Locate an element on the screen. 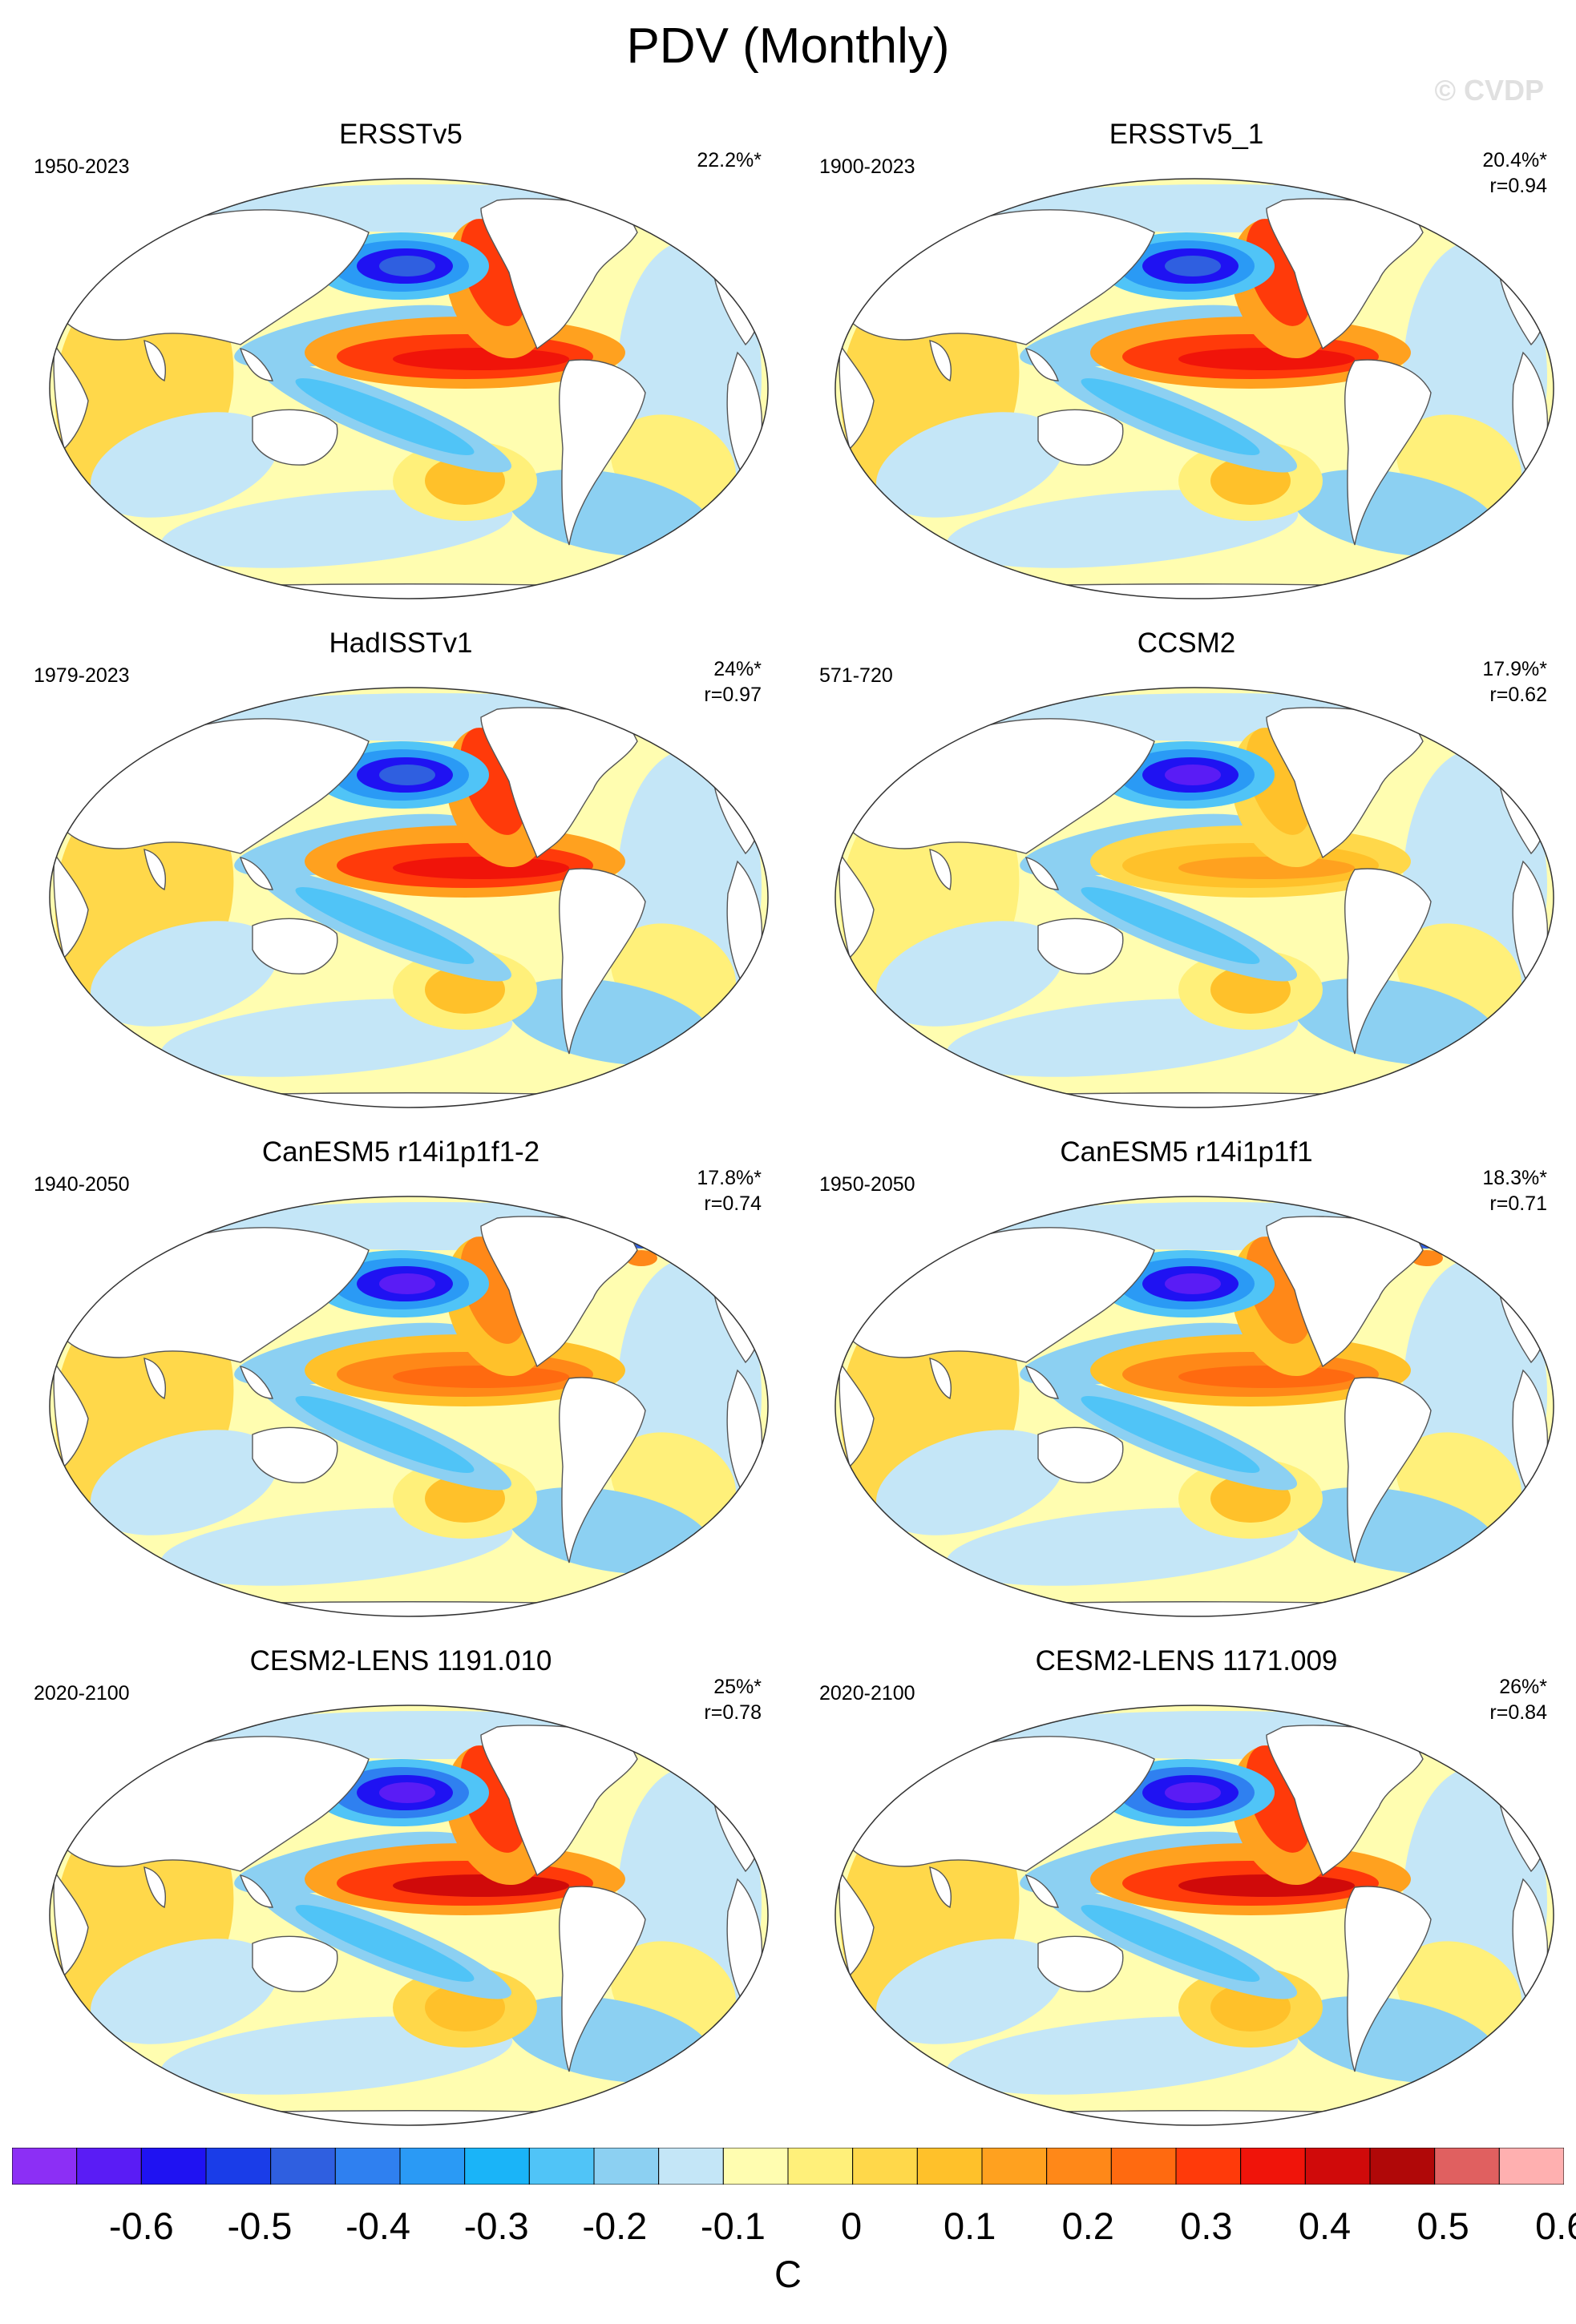 The width and height of the screenshot is (1576, 2324). panel-title: CCSM2 is located at coordinates (1186, 643).